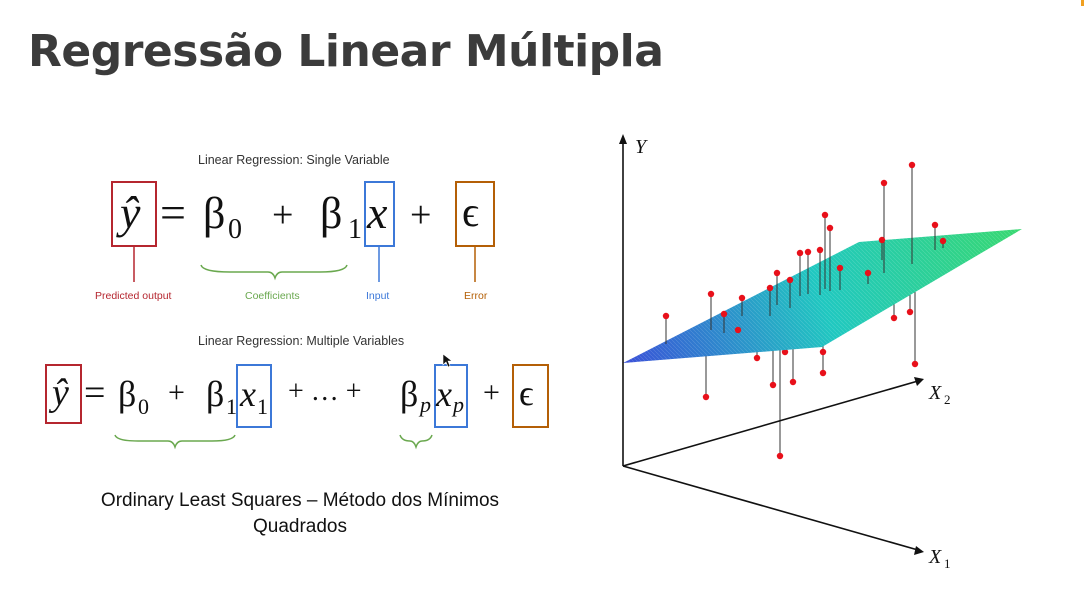 The width and height of the screenshot is (1084, 607). I want to click on xp-subscript: p, so click(458, 404).